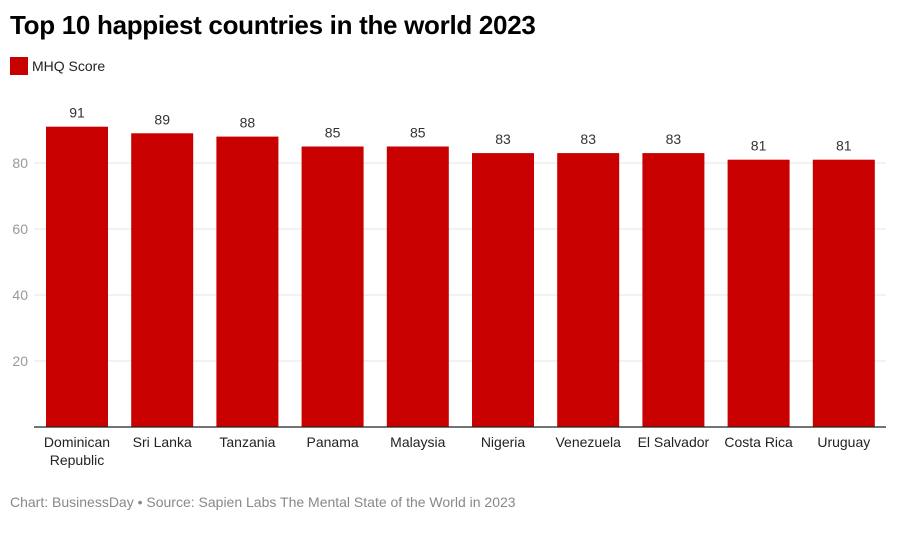 The image size is (922, 549). I want to click on y-tick-label: 60, so click(20, 229).